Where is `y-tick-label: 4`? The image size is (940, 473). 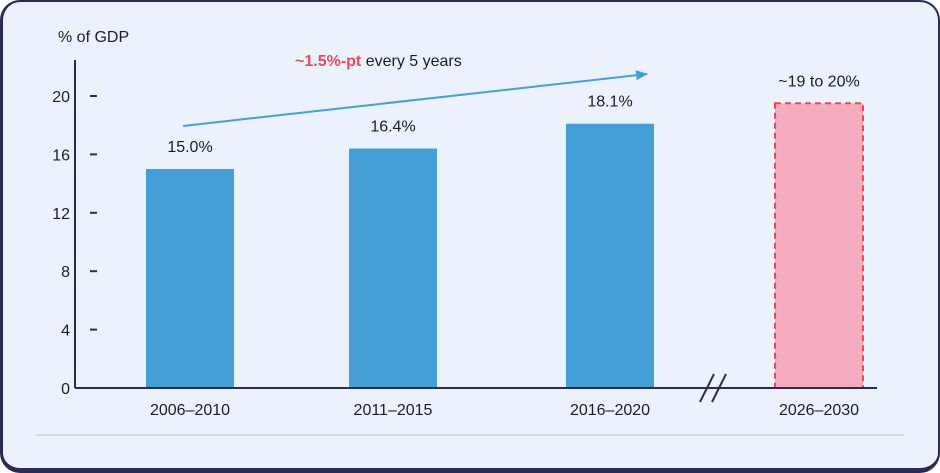 y-tick-label: 4 is located at coordinates (65, 331).